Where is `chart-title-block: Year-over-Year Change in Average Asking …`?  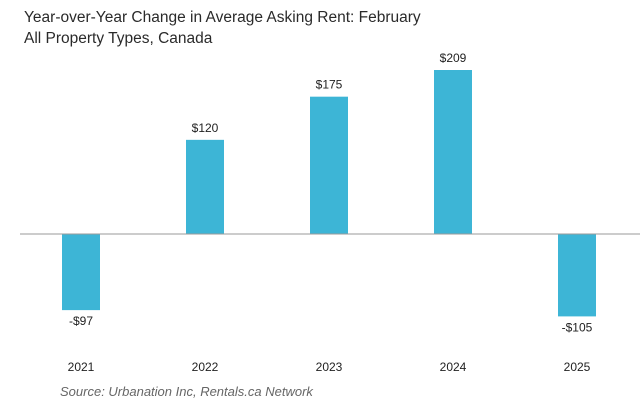
chart-title-block: Year-over-Year Change in Average Asking … is located at coordinates (324, 28).